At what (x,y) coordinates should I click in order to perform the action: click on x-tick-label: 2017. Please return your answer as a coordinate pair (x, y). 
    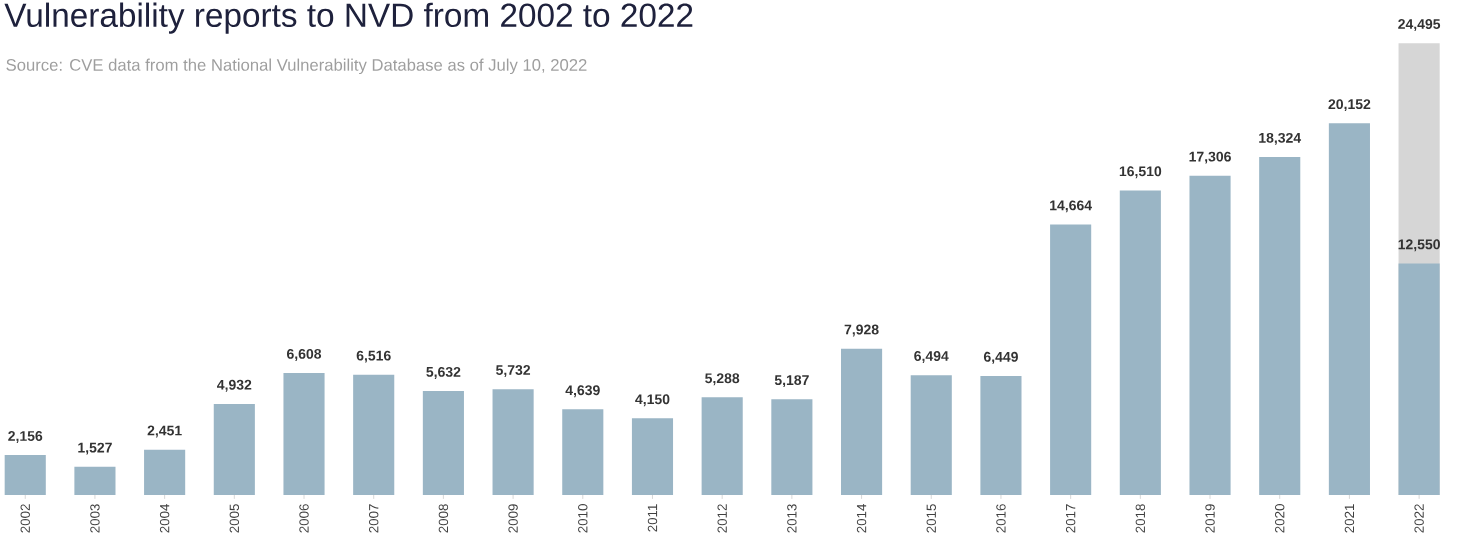
    Looking at the image, I should click on (1070, 518).